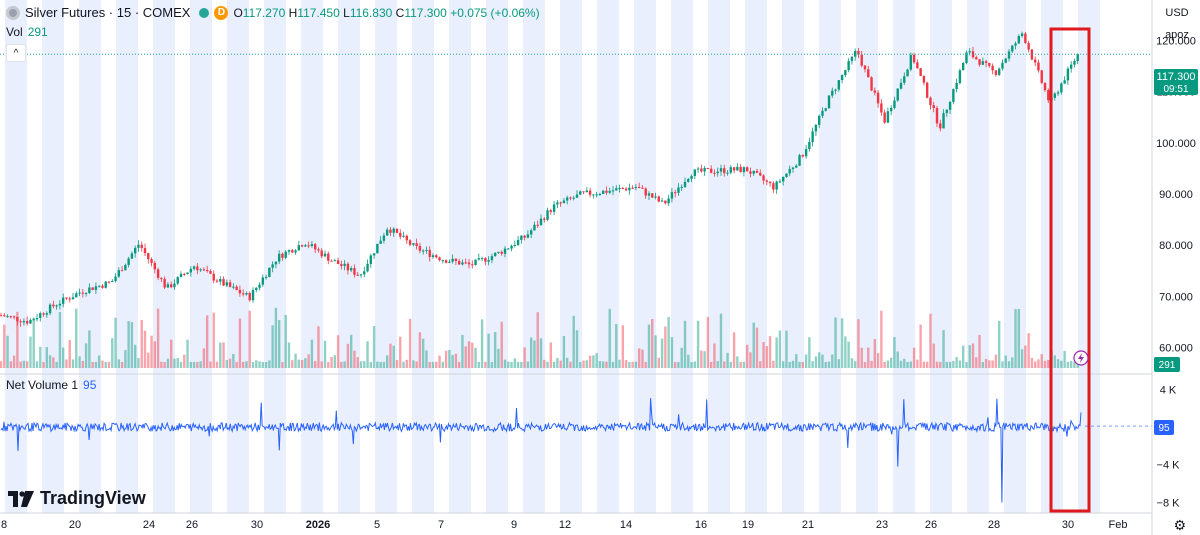 Image resolution: width=1200 pixels, height=535 pixels. What do you see at coordinates (1081, 358) in the screenshot?
I see `lightning-icon` at bounding box center [1081, 358].